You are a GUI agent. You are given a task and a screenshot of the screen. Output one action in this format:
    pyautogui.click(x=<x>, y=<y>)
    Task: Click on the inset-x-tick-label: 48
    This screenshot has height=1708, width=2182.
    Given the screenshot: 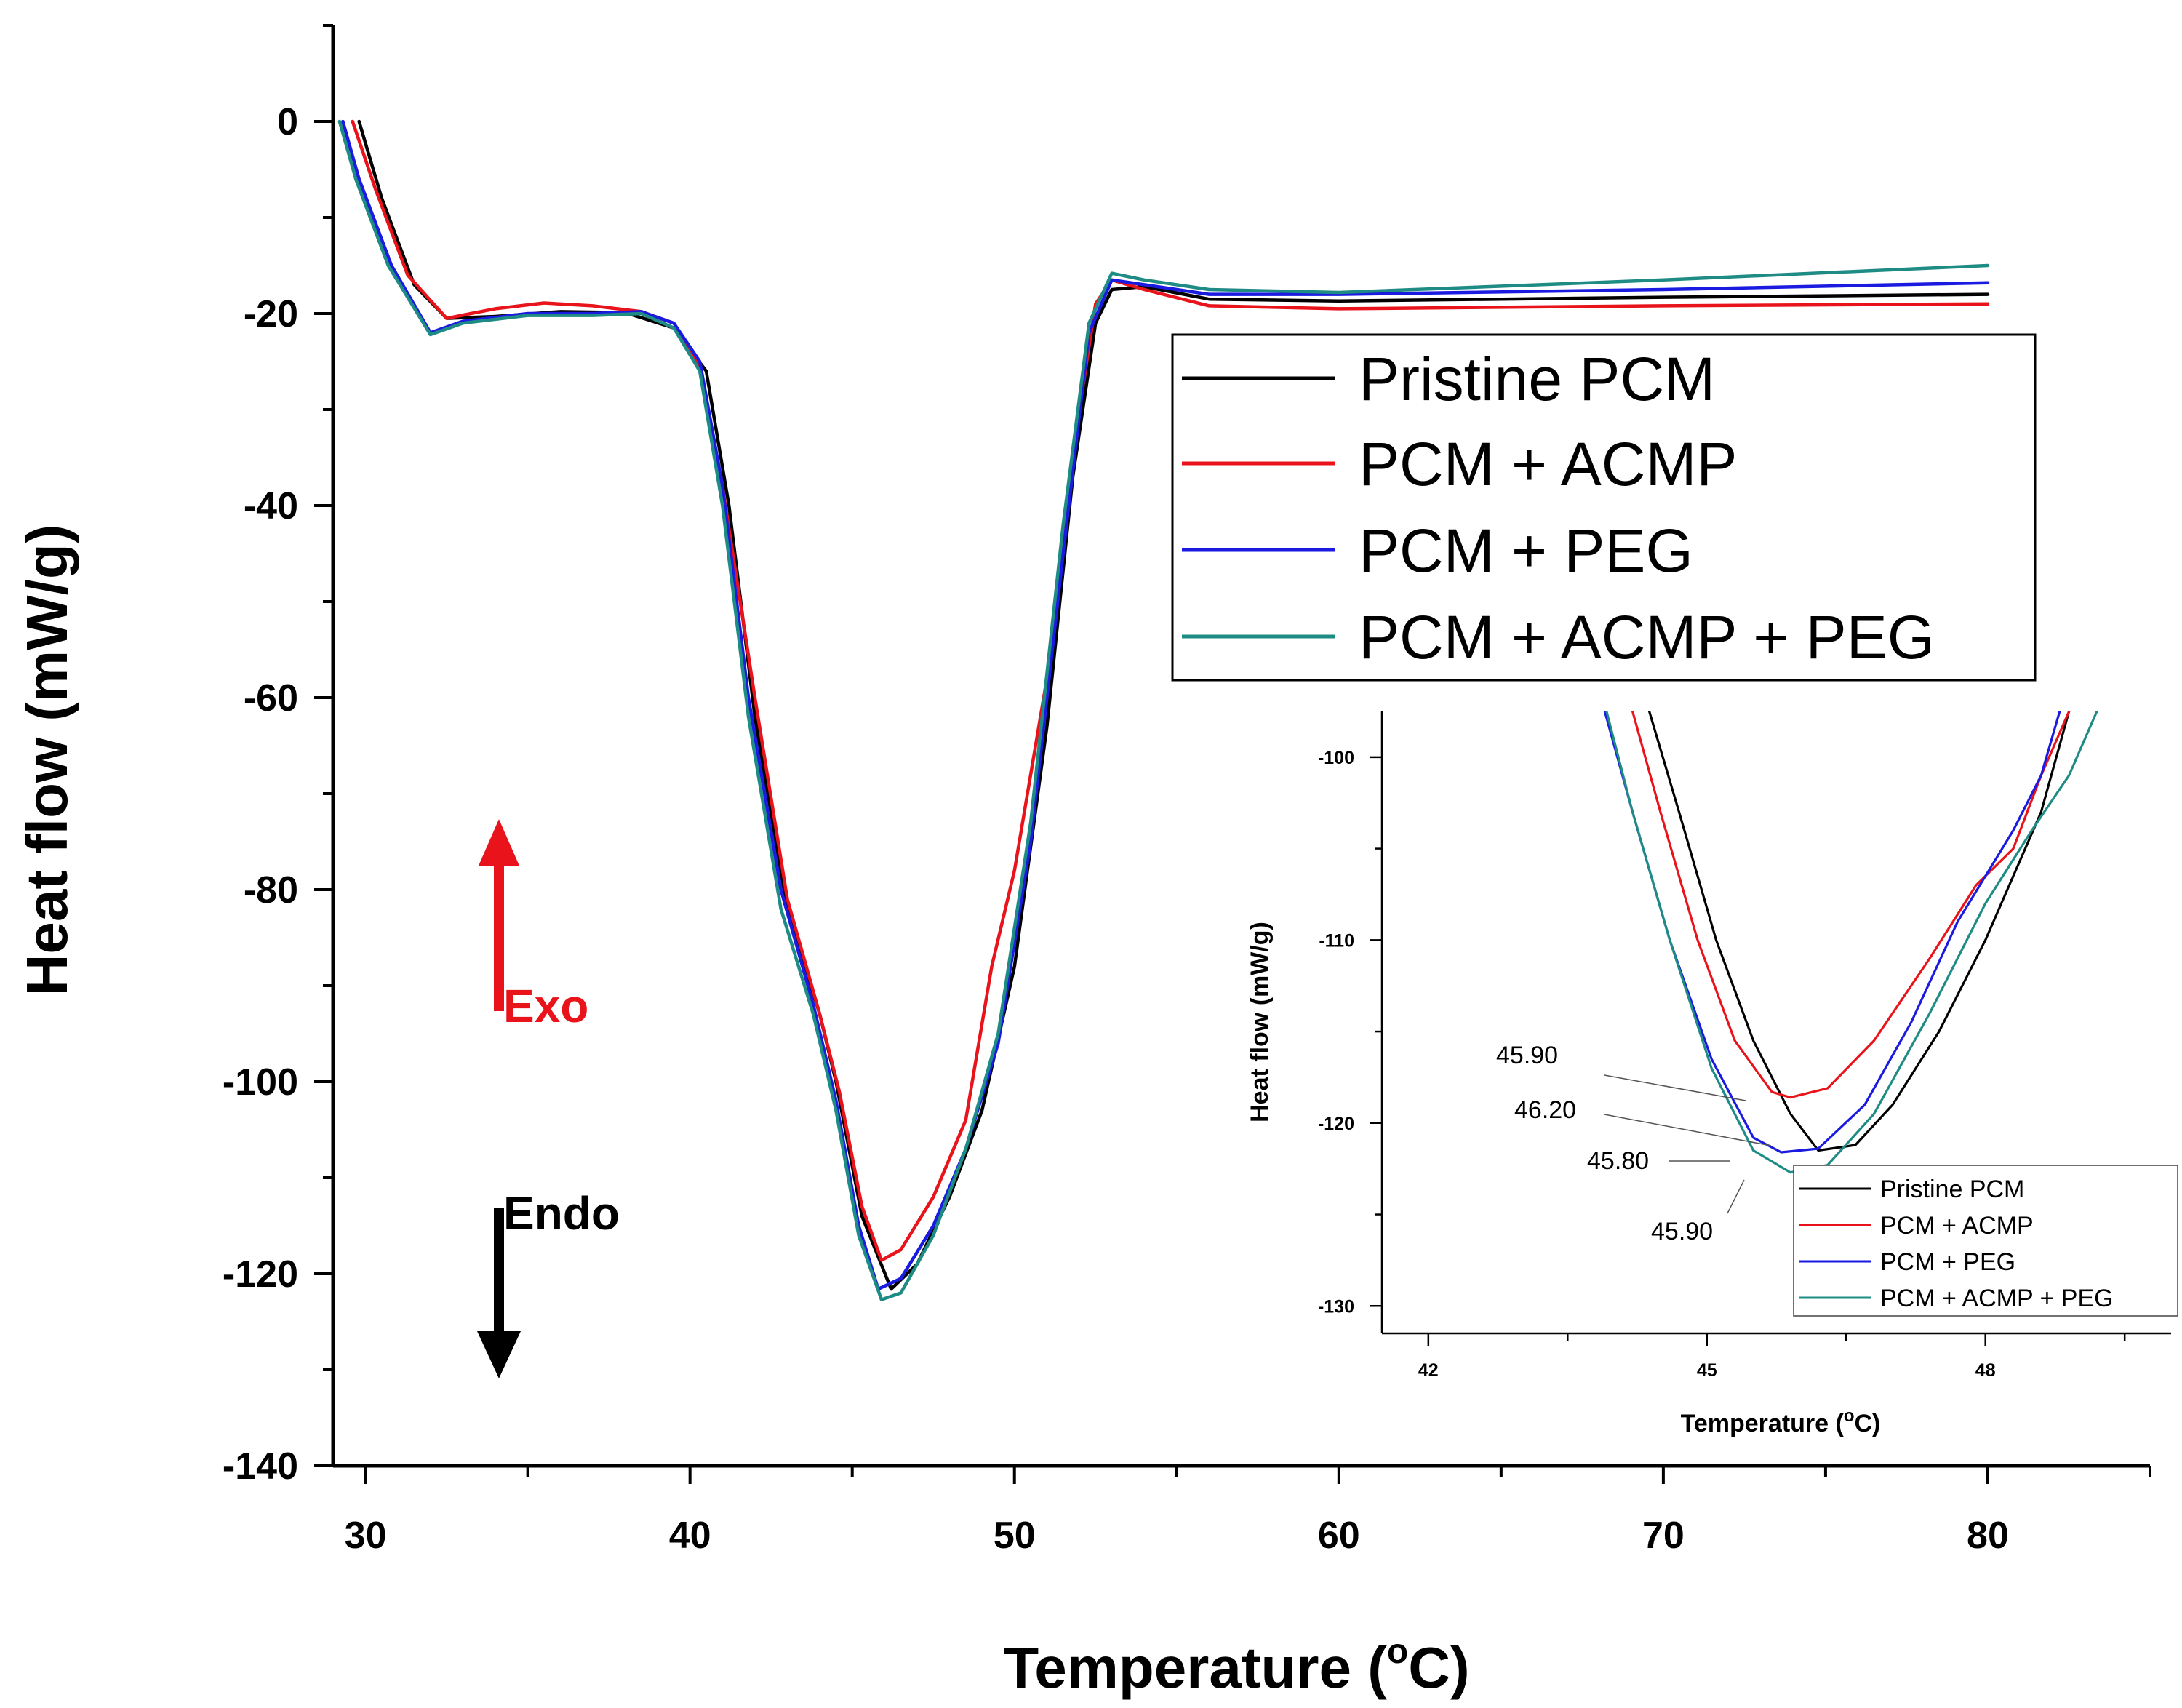 What is the action you would take?
    pyautogui.click(x=1985, y=1370)
    